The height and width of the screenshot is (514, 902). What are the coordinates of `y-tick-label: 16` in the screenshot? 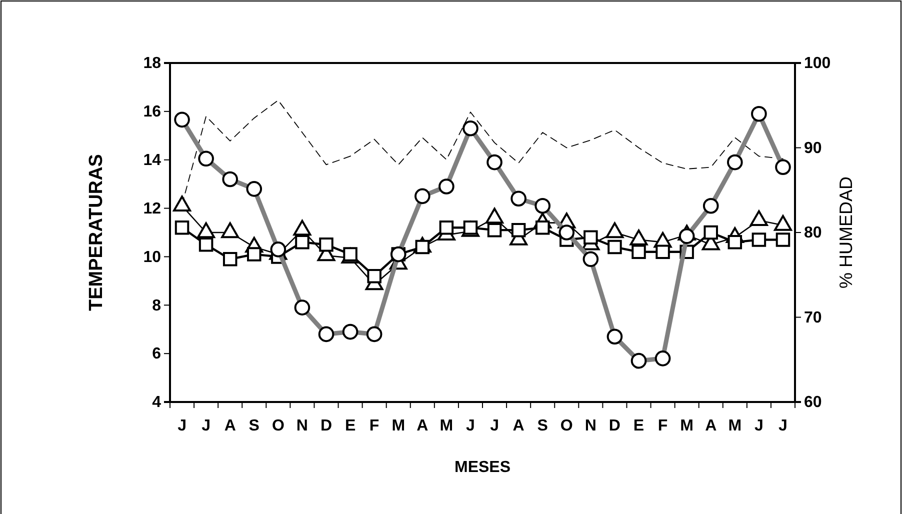 It's located at (152, 112).